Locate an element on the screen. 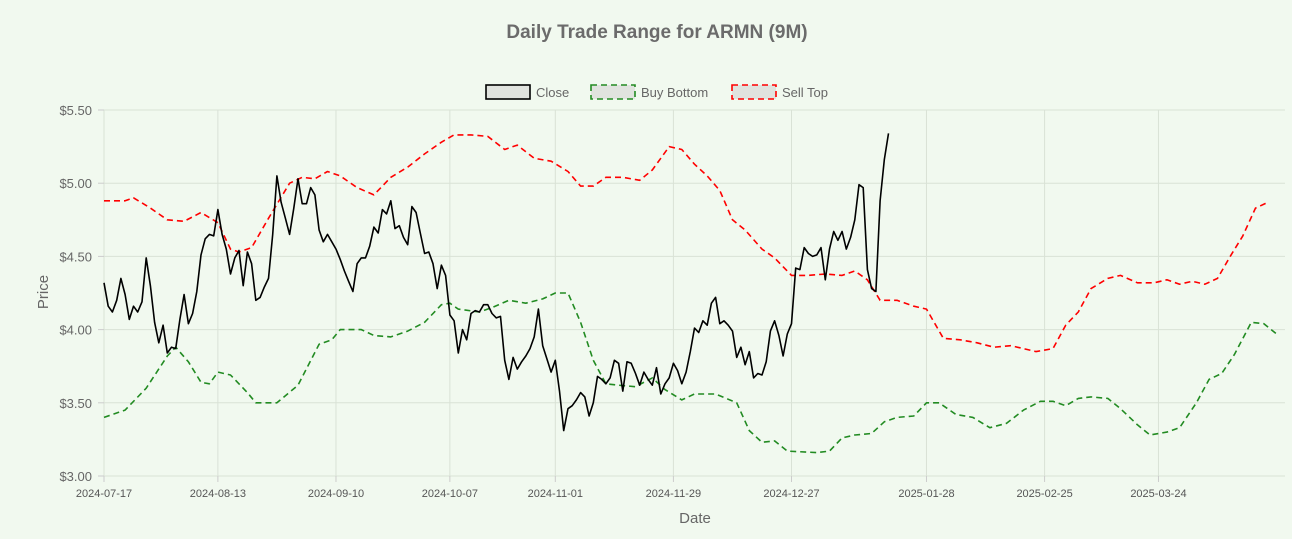 The image size is (1292, 539). x-tick-label: 2024-11-01 is located at coordinates (555, 494).